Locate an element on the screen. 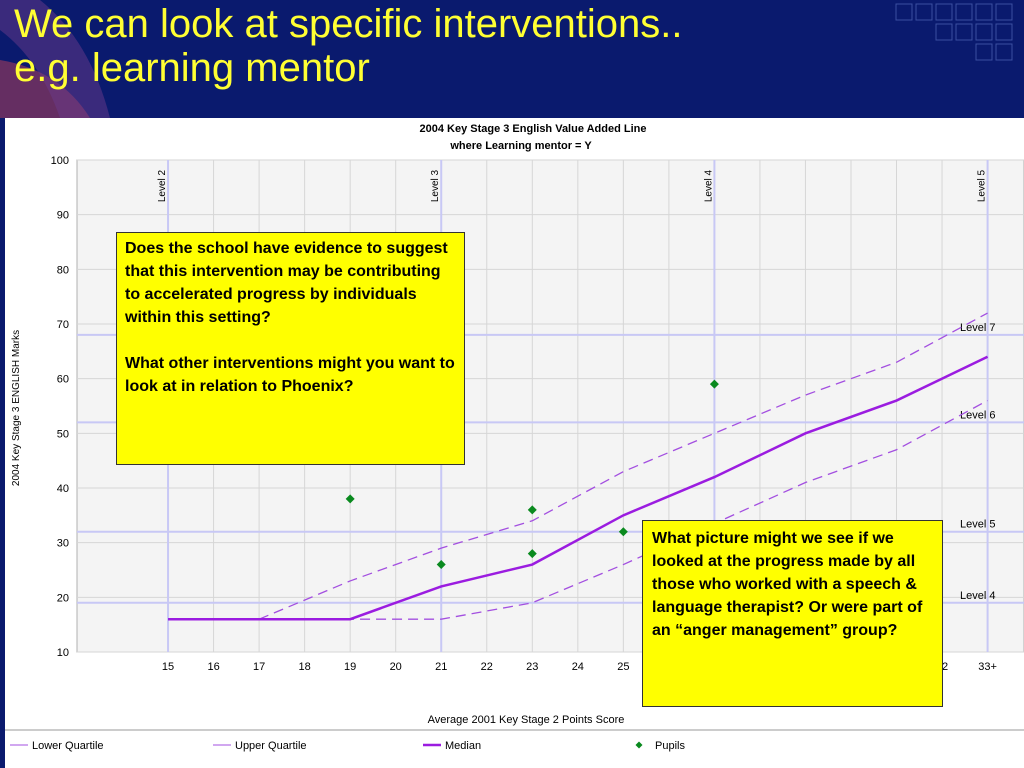  y-tick-label: 80 is located at coordinates (63, 270).